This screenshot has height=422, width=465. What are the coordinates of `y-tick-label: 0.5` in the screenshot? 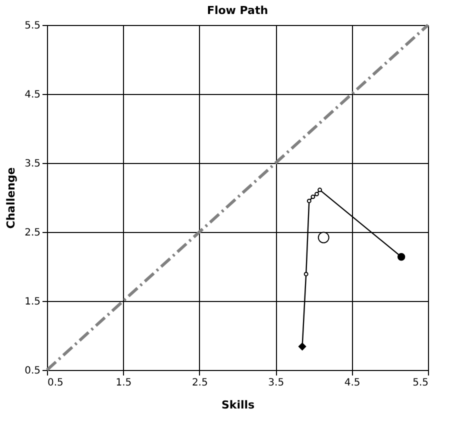 It's located at (32, 371).